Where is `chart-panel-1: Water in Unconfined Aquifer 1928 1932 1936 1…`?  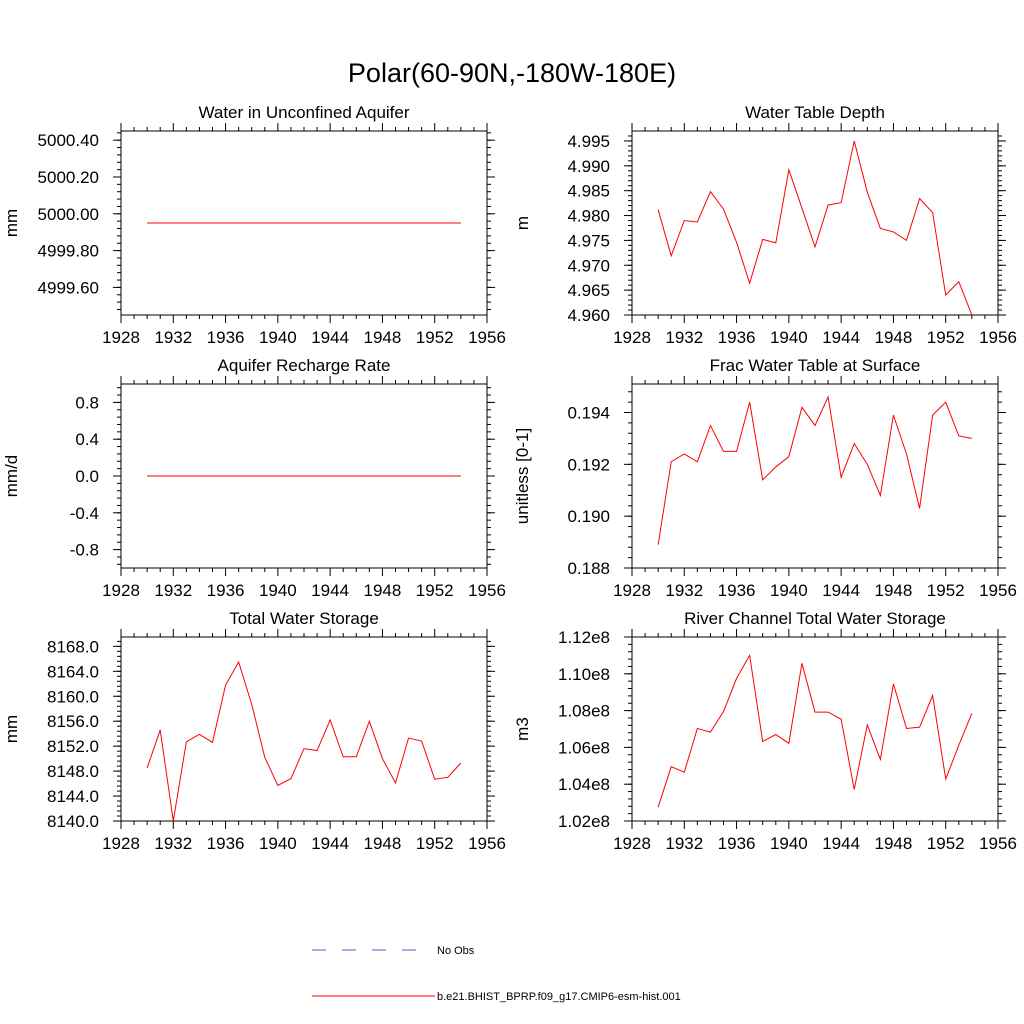 chart-panel-1: Water in Unconfined Aquifer 1928 1932 1936 1… is located at coordinates (254, 225).